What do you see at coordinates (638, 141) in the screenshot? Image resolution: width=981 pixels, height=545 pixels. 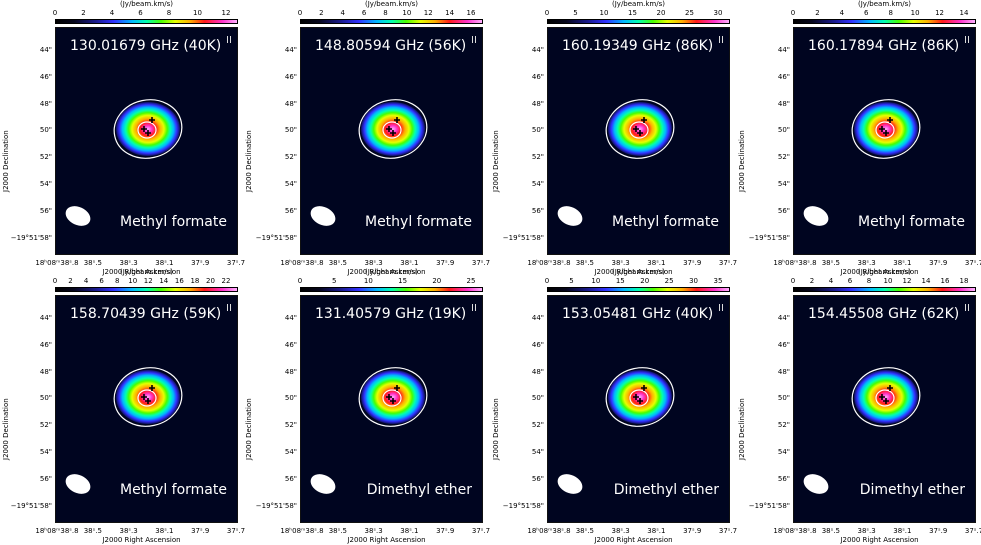 I see `intensity-map: 160.19349 GHz (86K) Methyl formate` at bounding box center [638, 141].